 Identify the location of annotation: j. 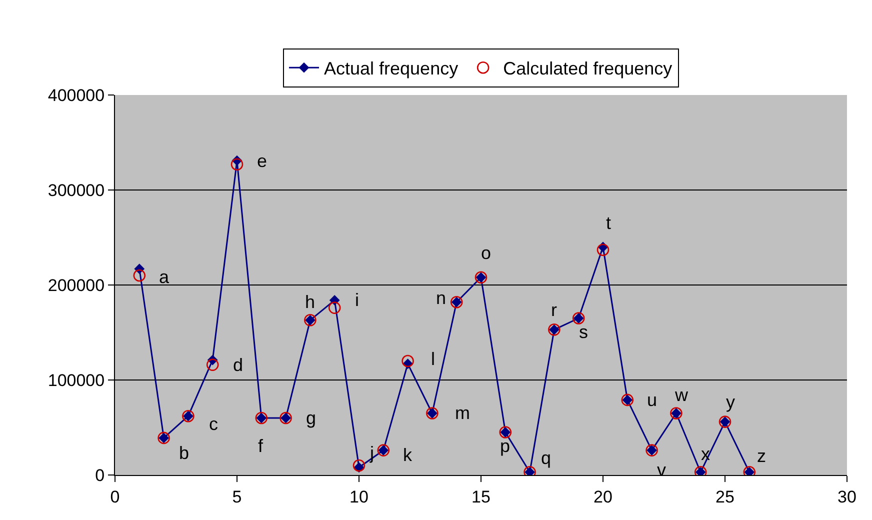
(371, 453).